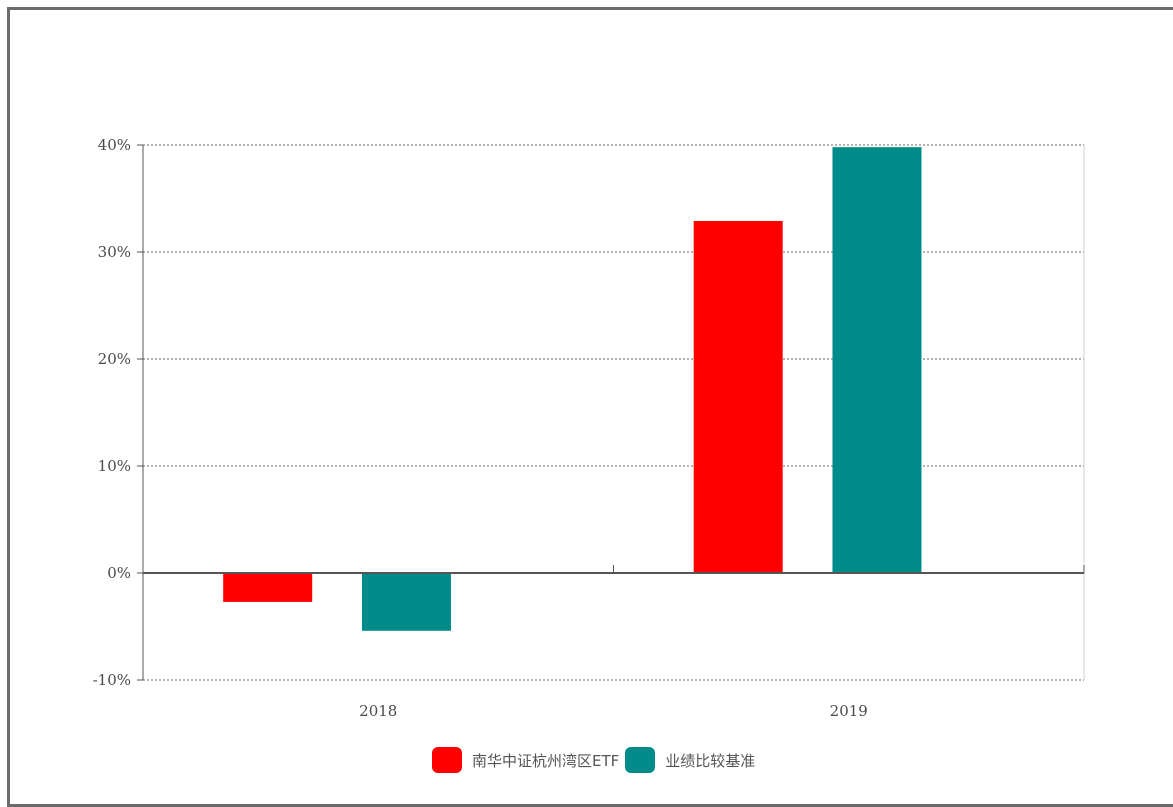 This screenshot has width=1173, height=807. I want to click on legend: 南华中证杭州湾区ETF 业绩比较基准, so click(596, 760).